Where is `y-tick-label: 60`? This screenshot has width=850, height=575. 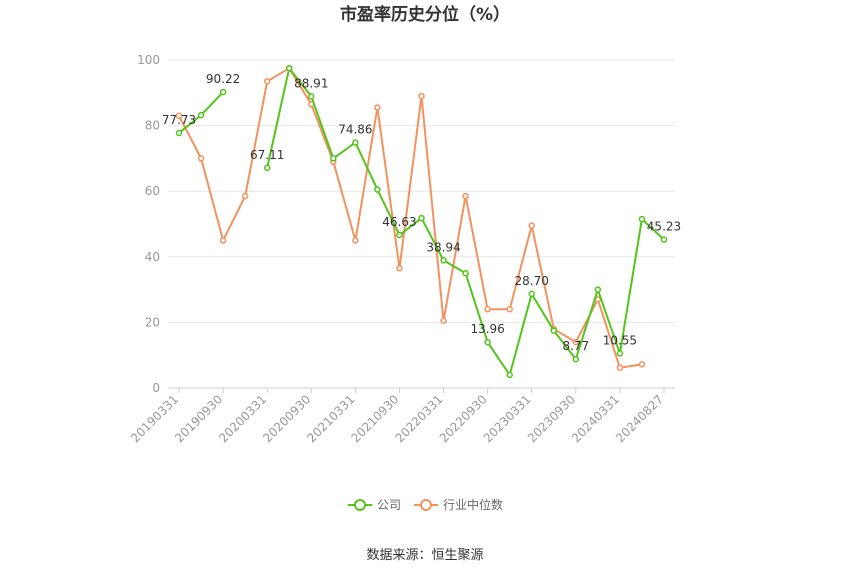
y-tick-label: 60 is located at coordinates (152, 191).